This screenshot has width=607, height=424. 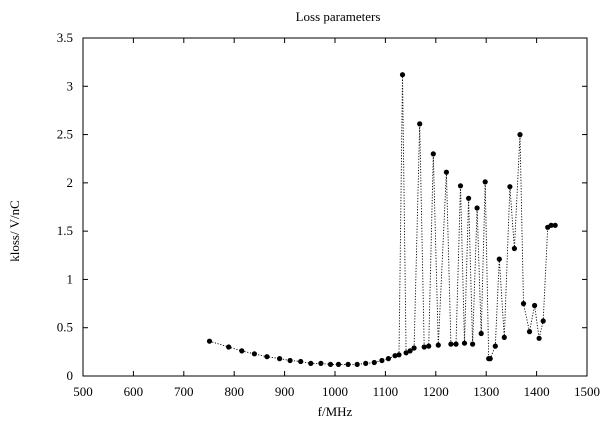 I want to click on x-tick-label: 1000, so click(x=335, y=391).